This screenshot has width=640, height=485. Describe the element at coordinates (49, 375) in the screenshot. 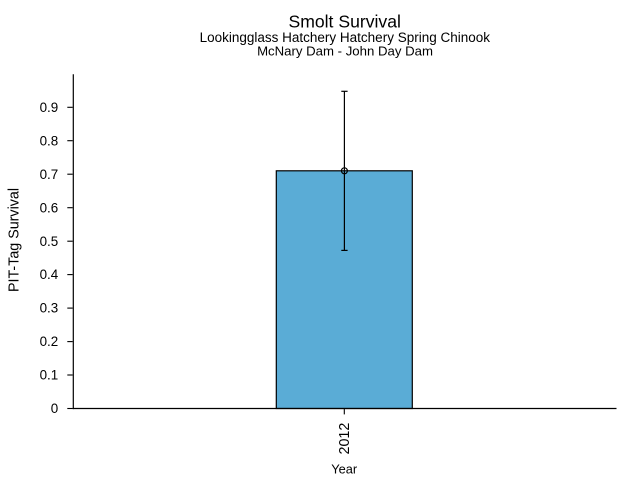

I see `svg-text: 0.1` at that location.